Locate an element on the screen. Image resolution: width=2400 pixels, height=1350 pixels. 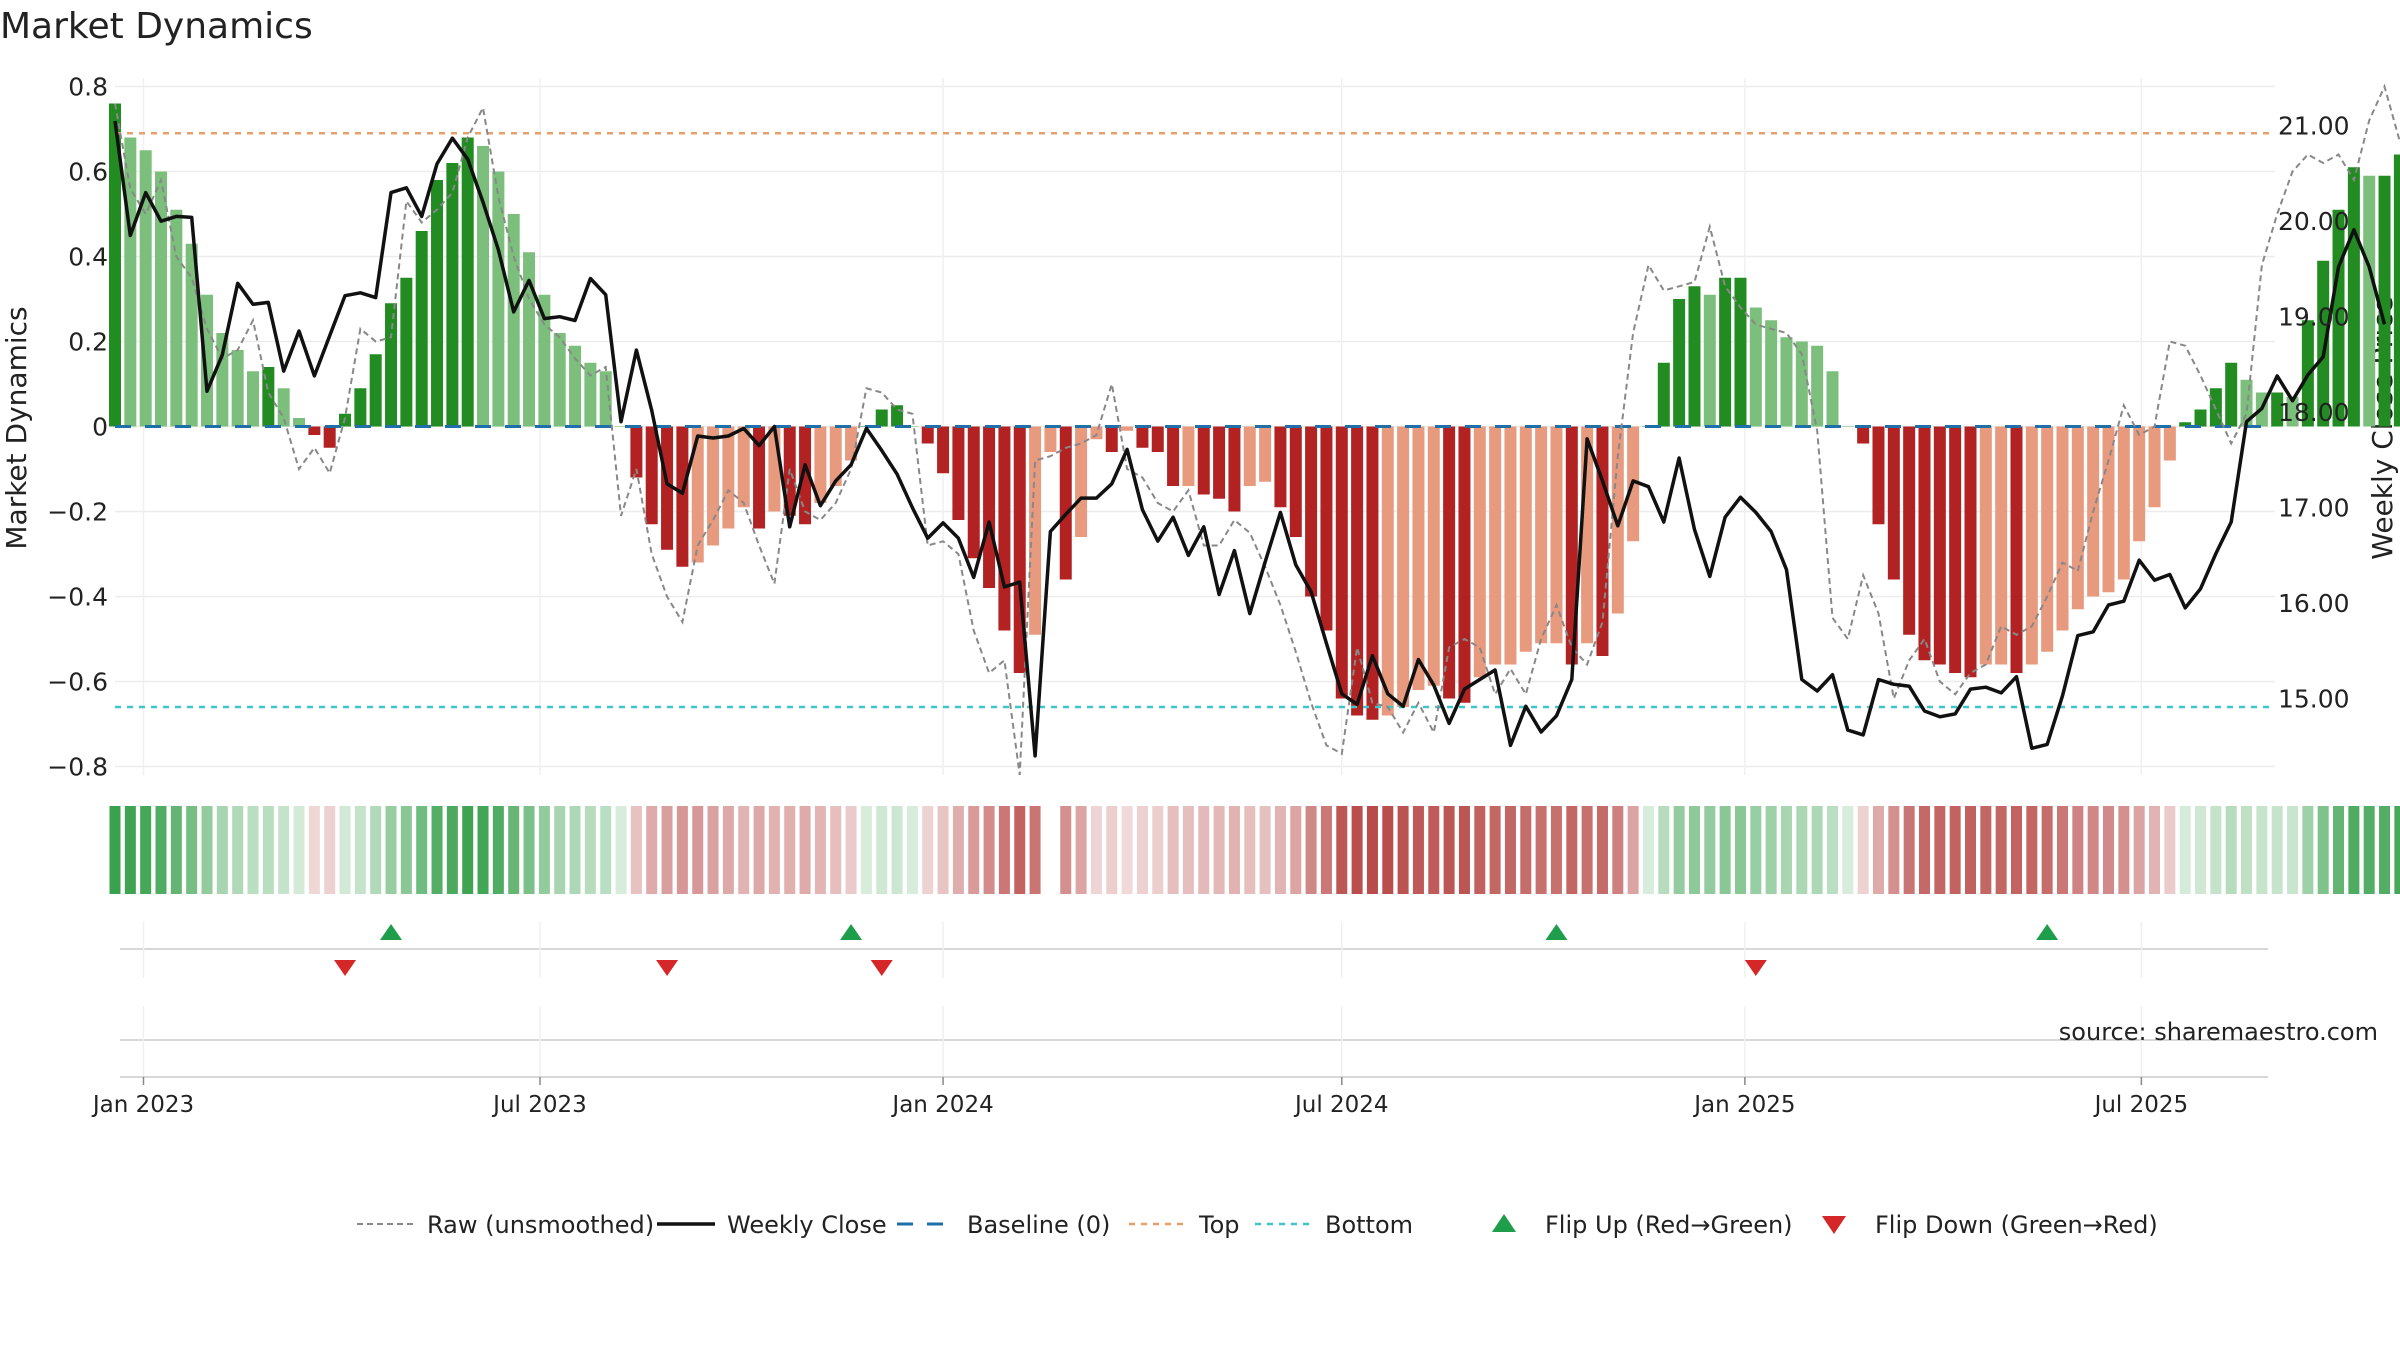
left-axis-ticks: 0.8 0.6 0.4 0.2 0 −0.2 −0.4 −0.6 −0.8 is located at coordinates (77, 427).